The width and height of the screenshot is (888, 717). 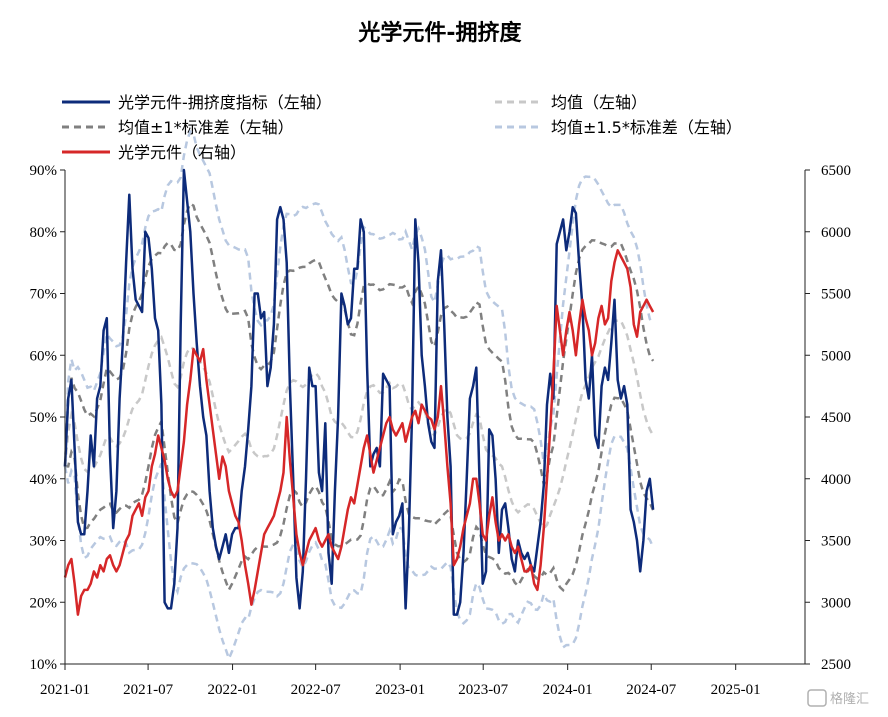 What do you see at coordinates (44, 171) in the screenshot?
I see `y-left-tick-label: 90%` at bounding box center [44, 171].